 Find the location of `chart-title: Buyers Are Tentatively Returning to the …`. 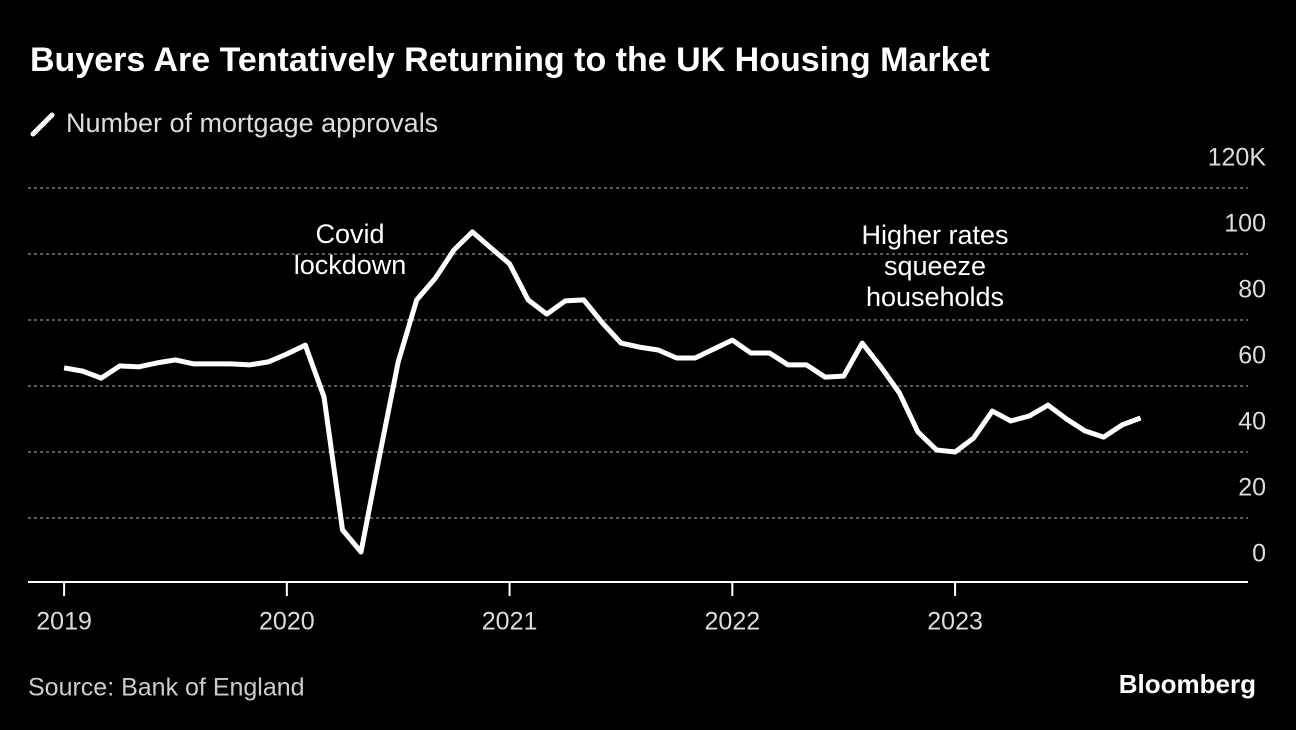

chart-title: Buyers Are Tentatively Returning to the … is located at coordinates (510, 60).